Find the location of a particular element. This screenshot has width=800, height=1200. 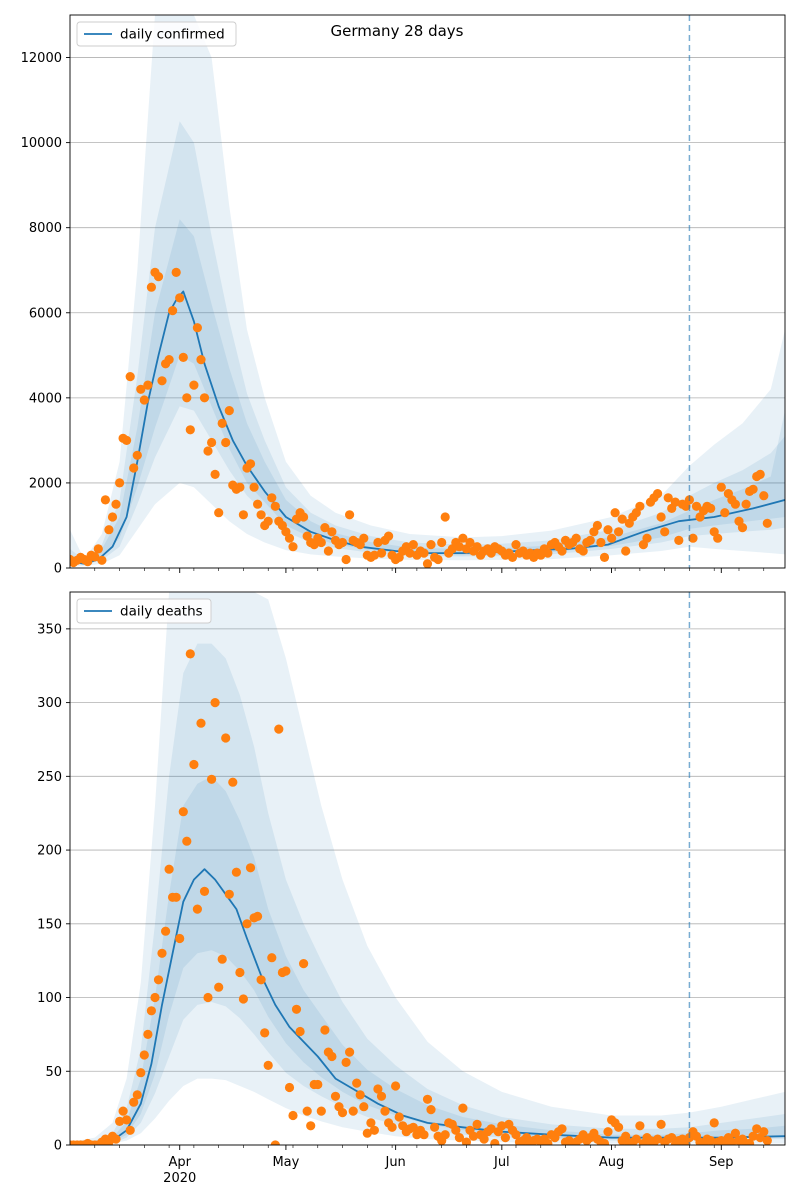

y-tick-label: 2000 is located at coordinates (45, 483).